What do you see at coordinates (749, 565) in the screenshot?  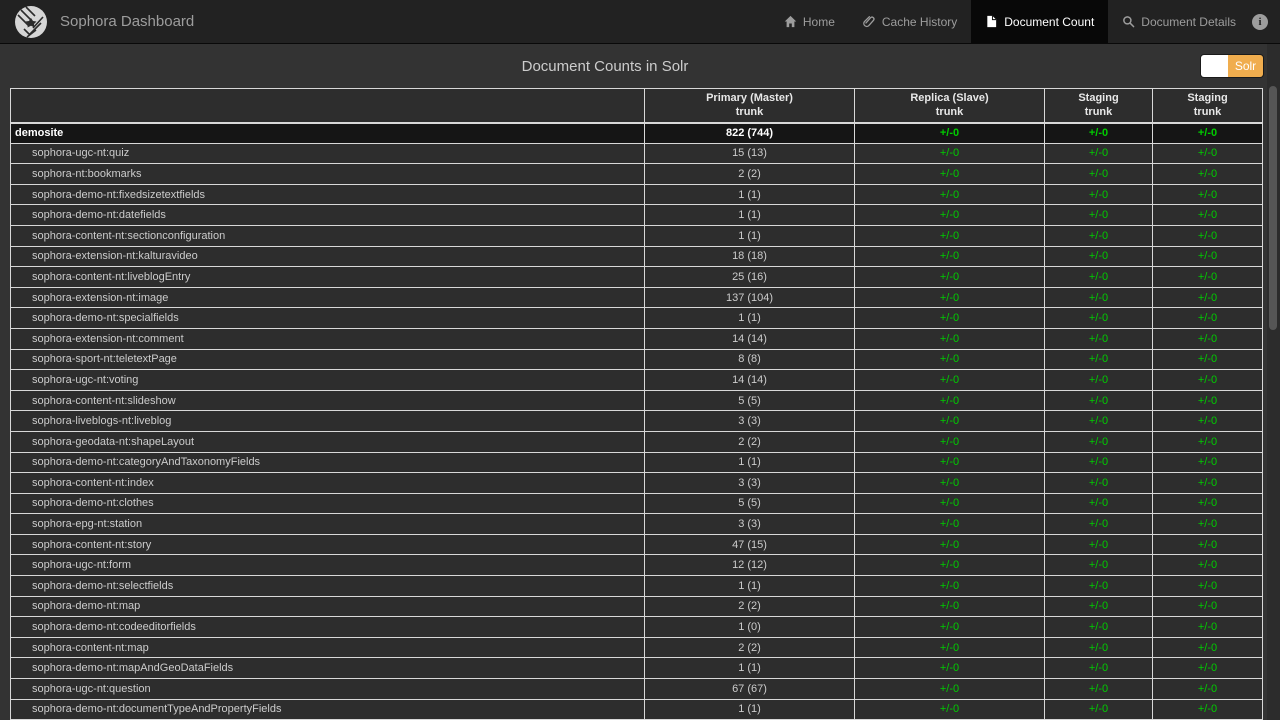 I see `primary-count: 12 (12)` at bounding box center [749, 565].